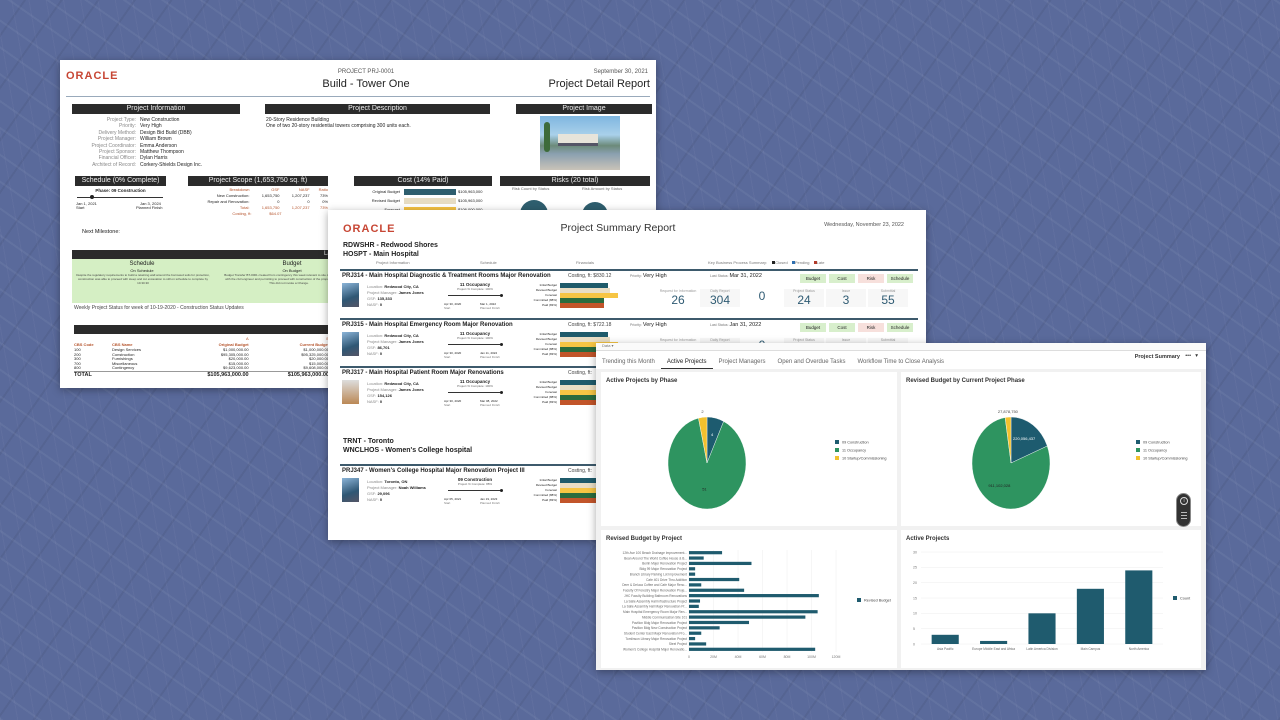 Image resolution: width=1280 pixels, height=720 pixels. What do you see at coordinates (423, 181) in the screenshot?
I see `section-cost: Cost (14% Paid)` at bounding box center [423, 181].